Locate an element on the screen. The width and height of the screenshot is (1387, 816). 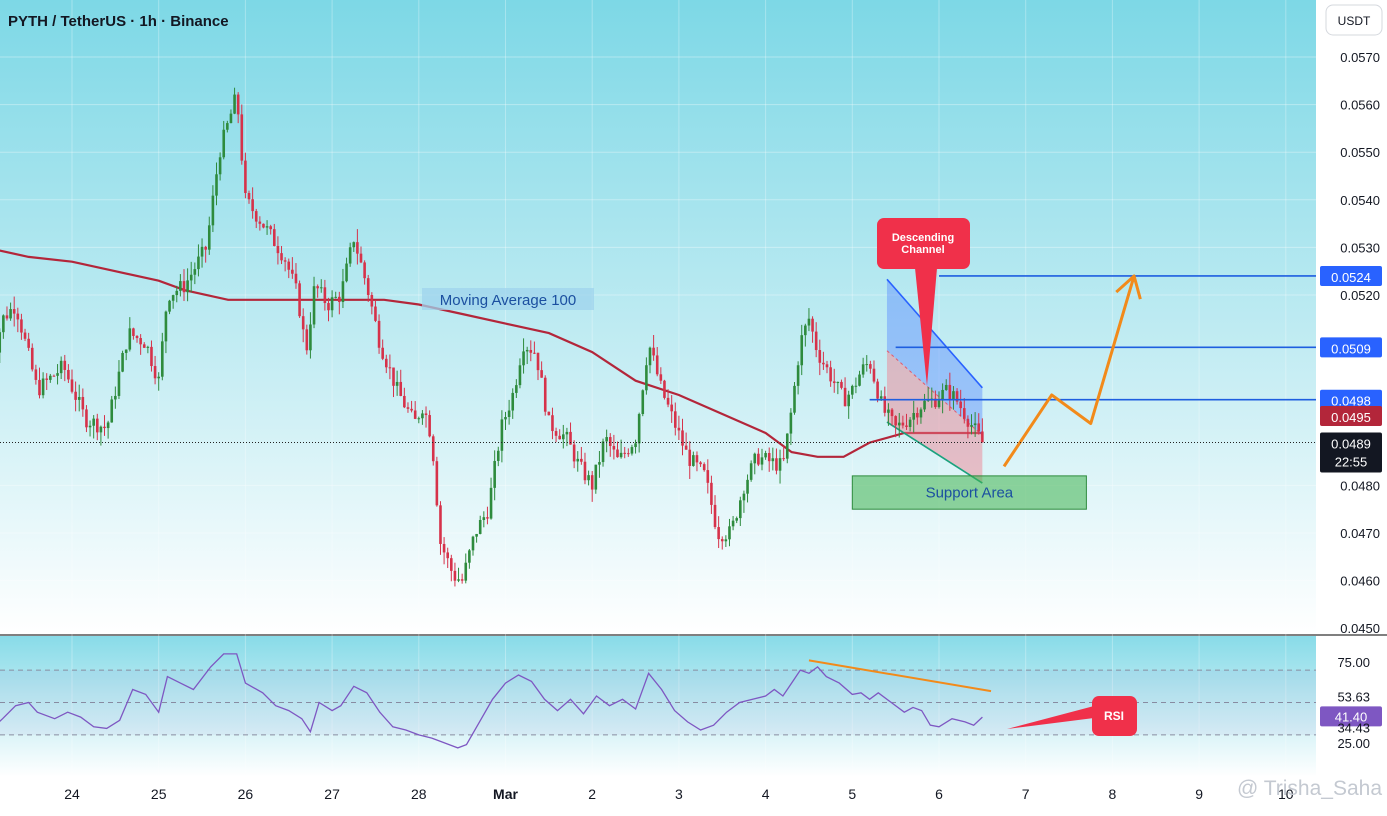
rsi-divergence-line is located at coordinates (900, 676).